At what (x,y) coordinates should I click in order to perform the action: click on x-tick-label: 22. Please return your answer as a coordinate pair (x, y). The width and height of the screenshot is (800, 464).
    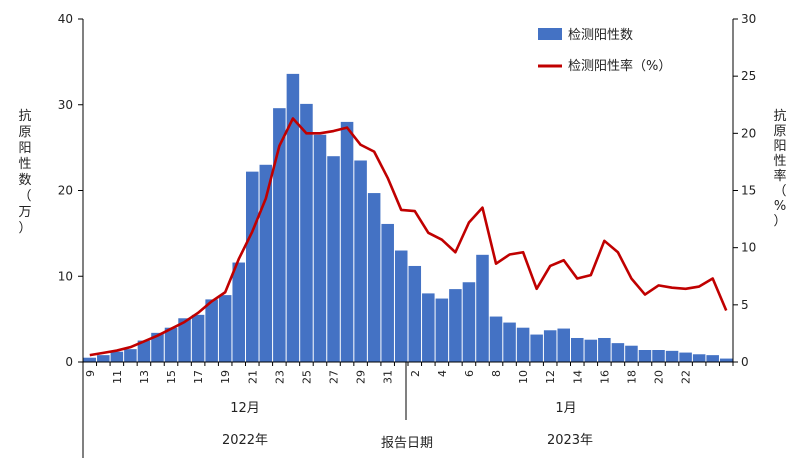
    Looking at the image, I should click on (686, 377).